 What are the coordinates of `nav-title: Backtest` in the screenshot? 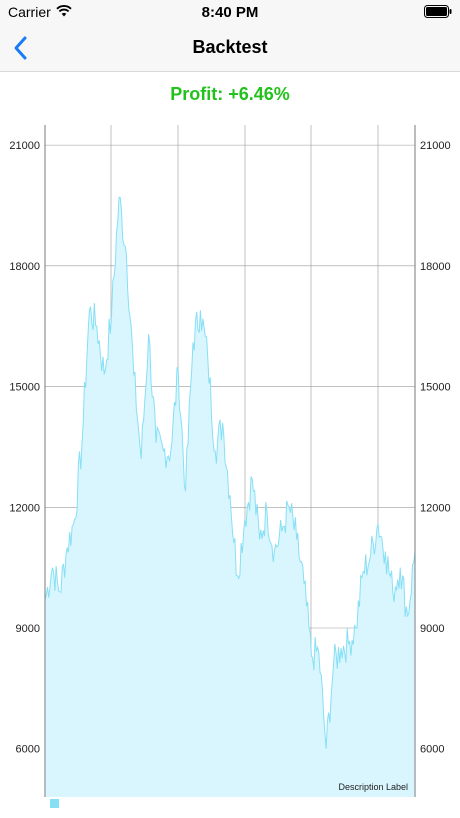 It's located at (230, 47).